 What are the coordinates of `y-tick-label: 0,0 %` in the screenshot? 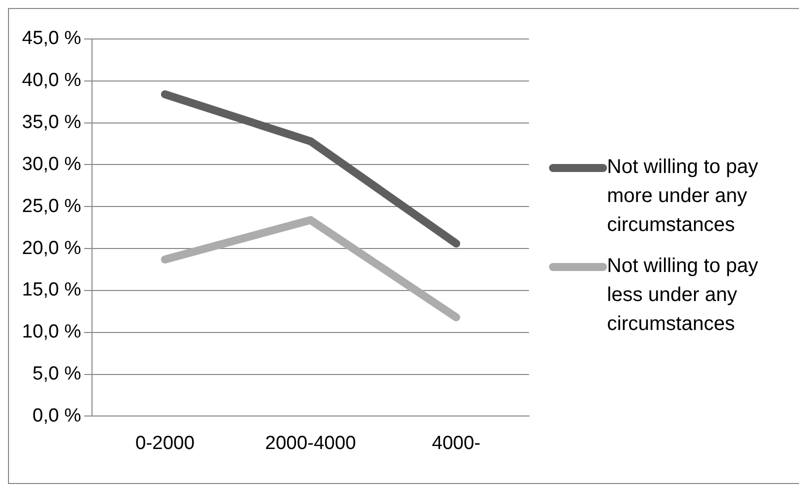 It's located at (57, 415).